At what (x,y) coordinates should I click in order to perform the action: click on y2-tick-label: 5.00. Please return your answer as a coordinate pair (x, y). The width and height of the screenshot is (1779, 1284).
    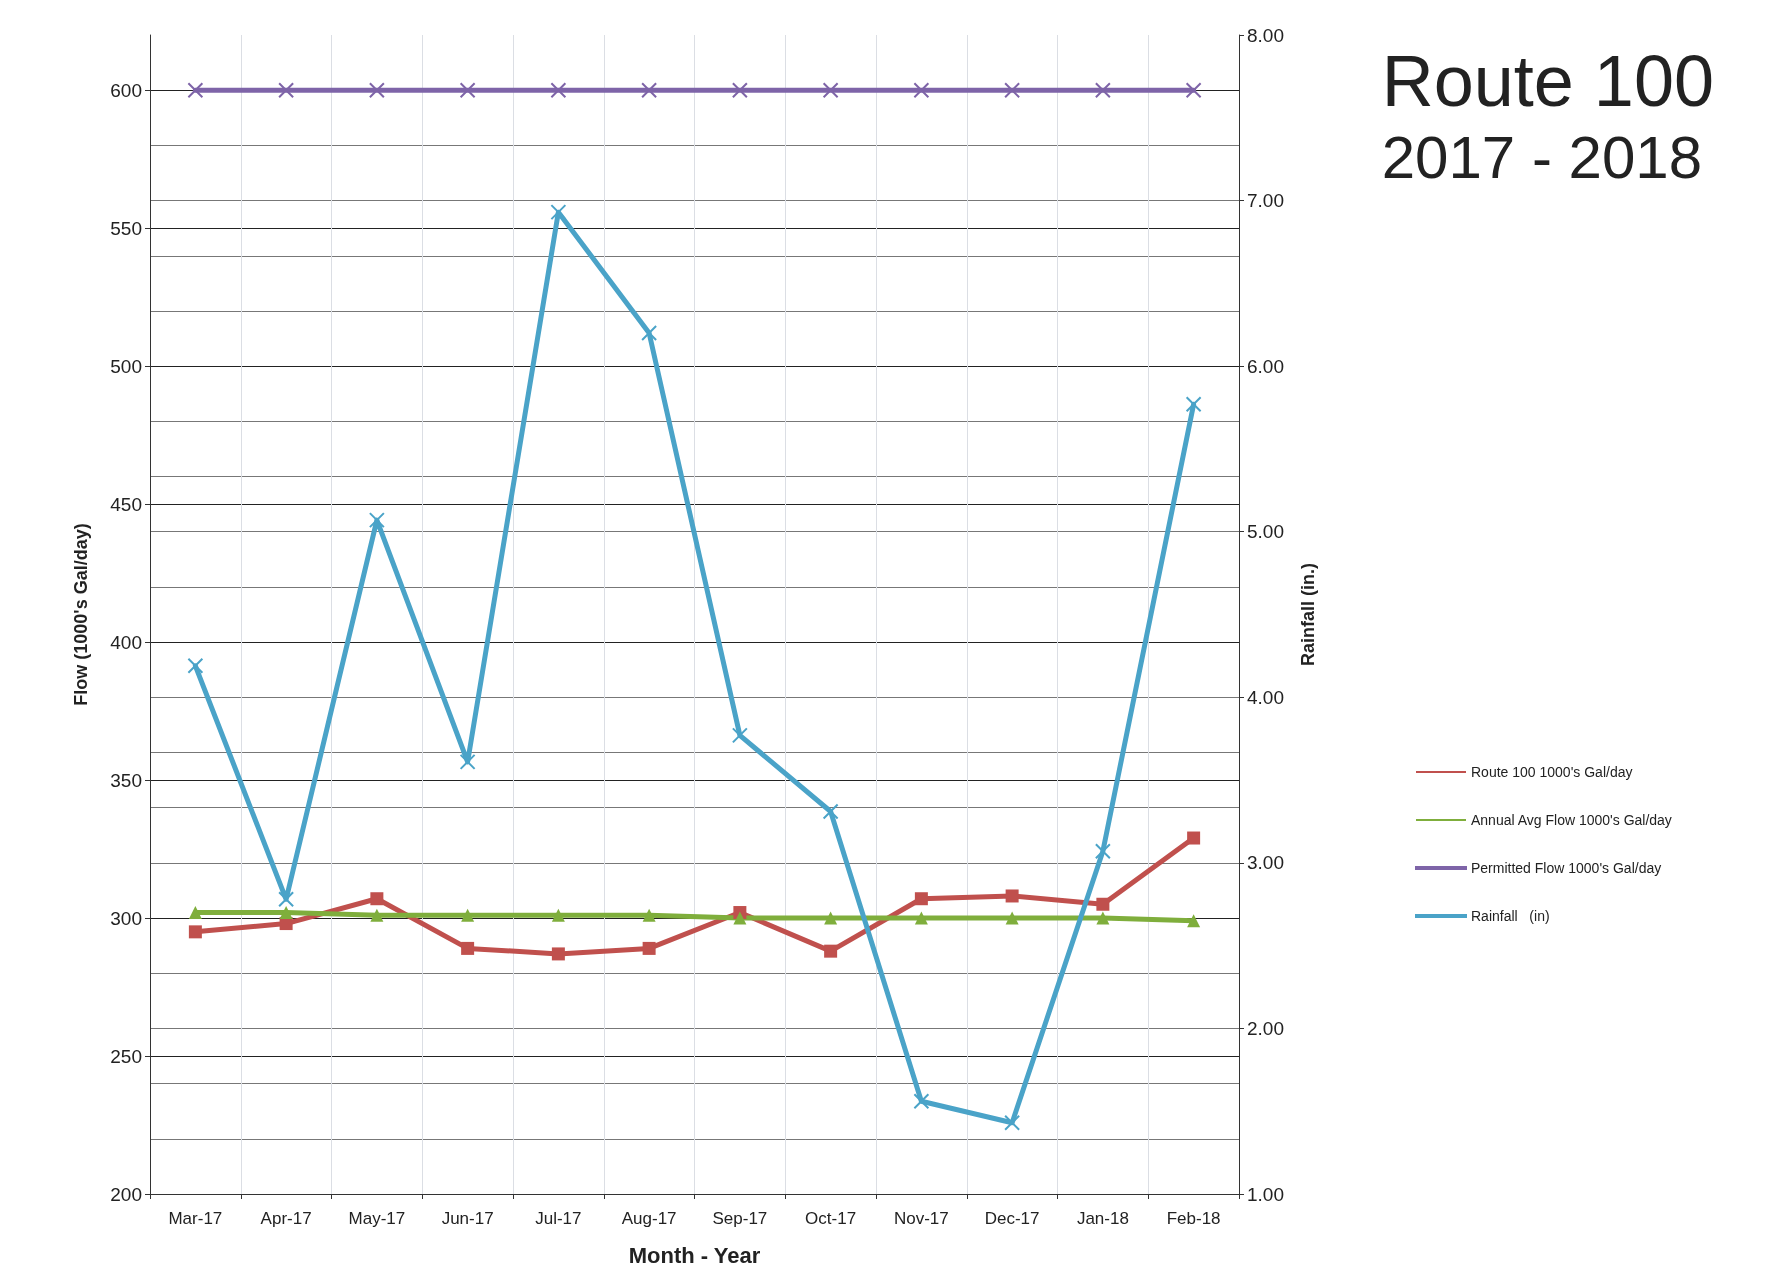
    Looking at the image, I should click on (1265, 532).